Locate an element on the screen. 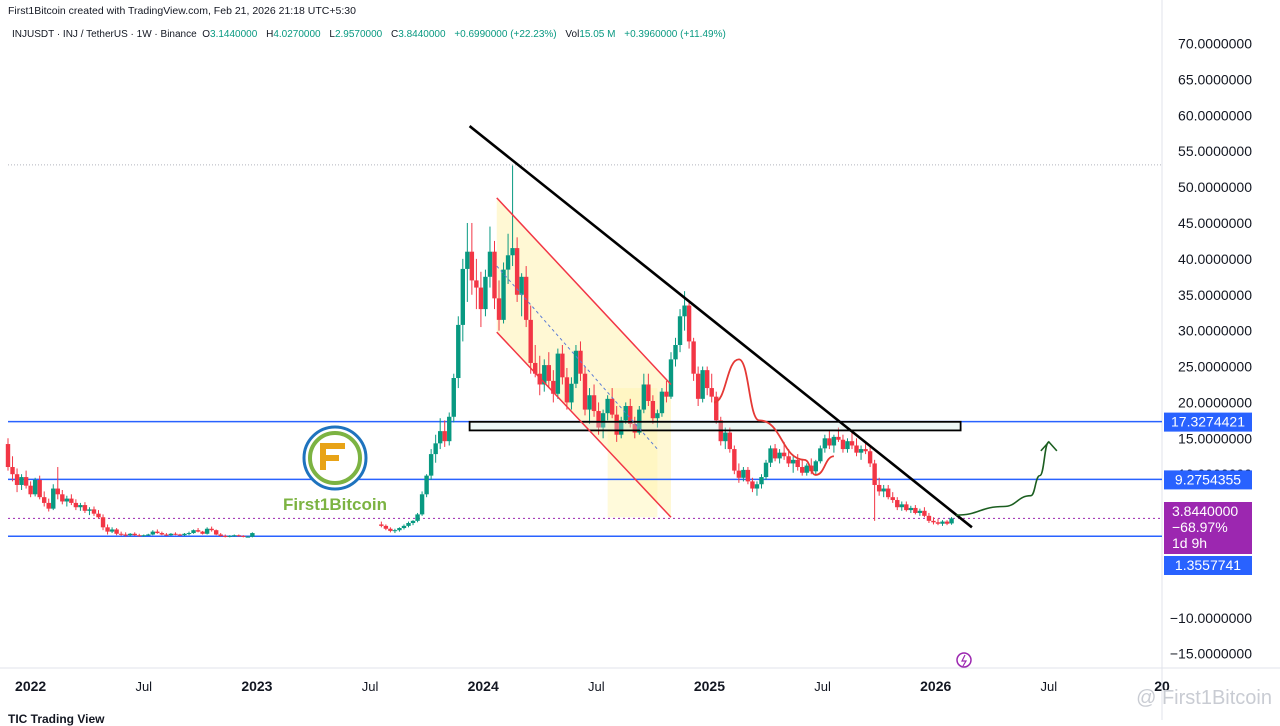 This screenshot has height=726, width=1280. legend-vol-label: Vol is located at coordinates (572, 34).